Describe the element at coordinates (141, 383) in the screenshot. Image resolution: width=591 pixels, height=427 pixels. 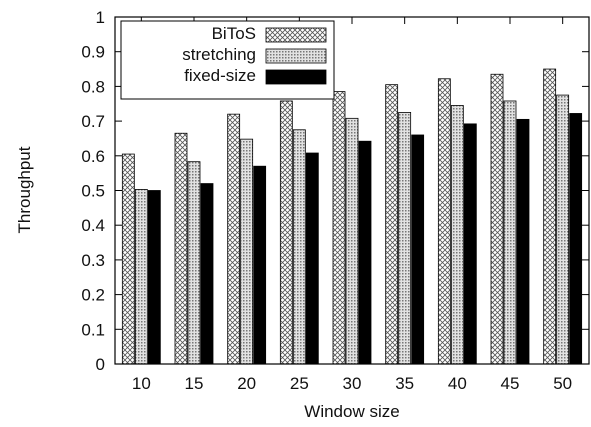
I see `x-tick-label: 10` at that location.